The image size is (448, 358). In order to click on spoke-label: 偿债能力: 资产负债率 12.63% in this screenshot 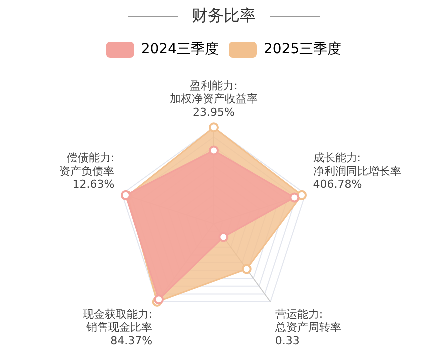, I will do `click(87, 171)`.